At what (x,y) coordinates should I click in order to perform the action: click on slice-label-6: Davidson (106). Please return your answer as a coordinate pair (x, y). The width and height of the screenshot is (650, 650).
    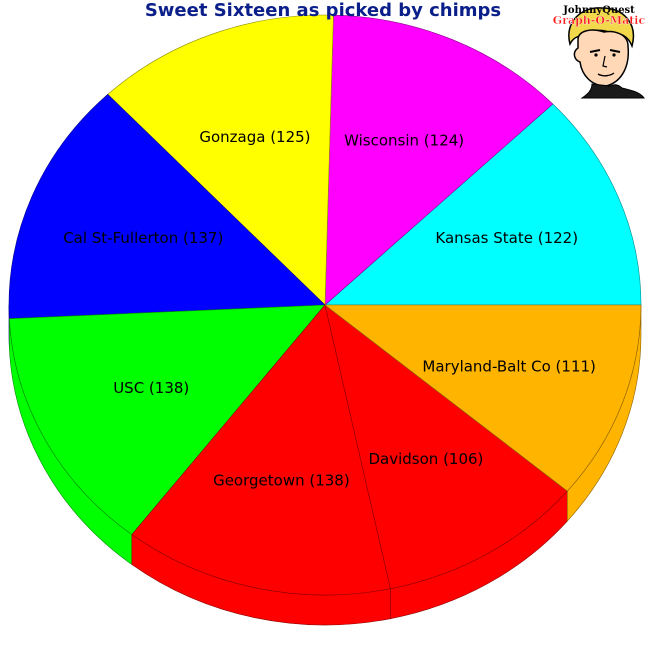
    Looking at the image, I should click on (426, 459).